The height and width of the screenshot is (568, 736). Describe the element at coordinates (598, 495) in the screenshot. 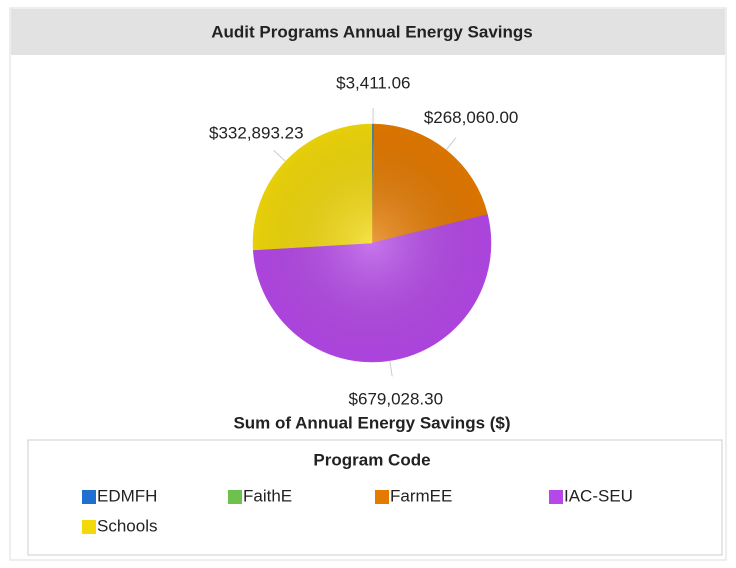

I see `legend-label: IAC-SEU` at that location.